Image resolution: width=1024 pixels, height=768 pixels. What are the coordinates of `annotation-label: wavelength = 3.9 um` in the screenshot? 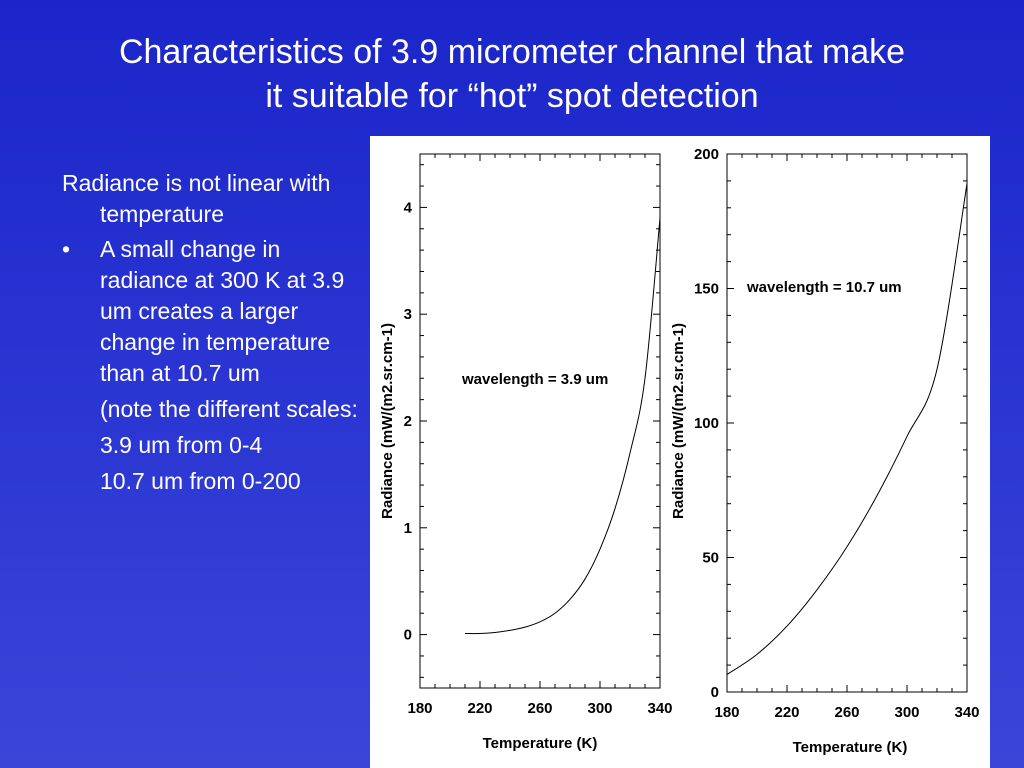 It's located at (534, 379).